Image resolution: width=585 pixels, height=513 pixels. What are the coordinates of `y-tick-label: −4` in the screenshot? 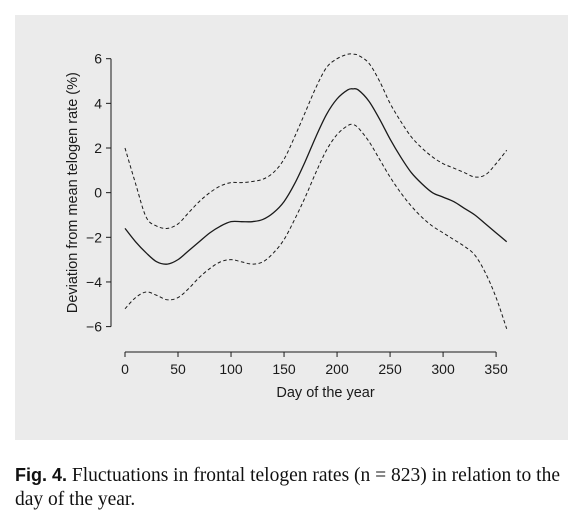 It's located at (94, 282).